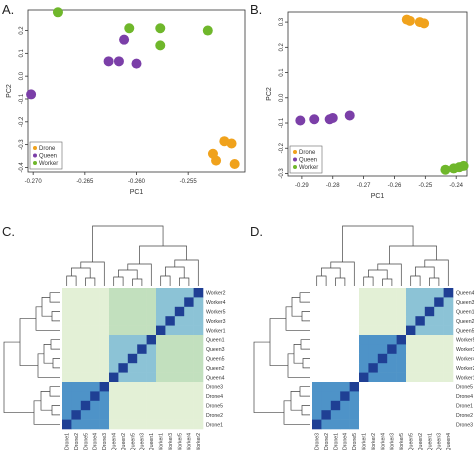 The height and width of the screenshot is (450, 474). What do you see at coordinates (214, 407) in the screenshot?
I see `row-label: Drone5` at bounding box center [214, 407].